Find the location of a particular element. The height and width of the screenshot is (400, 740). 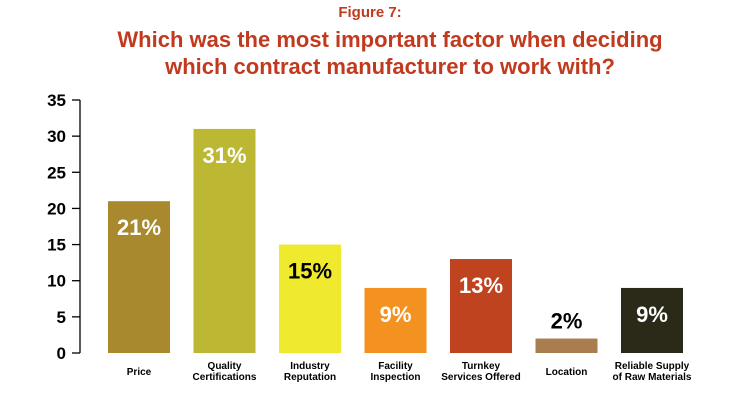

y-tick-label: 5 is located at coordinates (61, 317).